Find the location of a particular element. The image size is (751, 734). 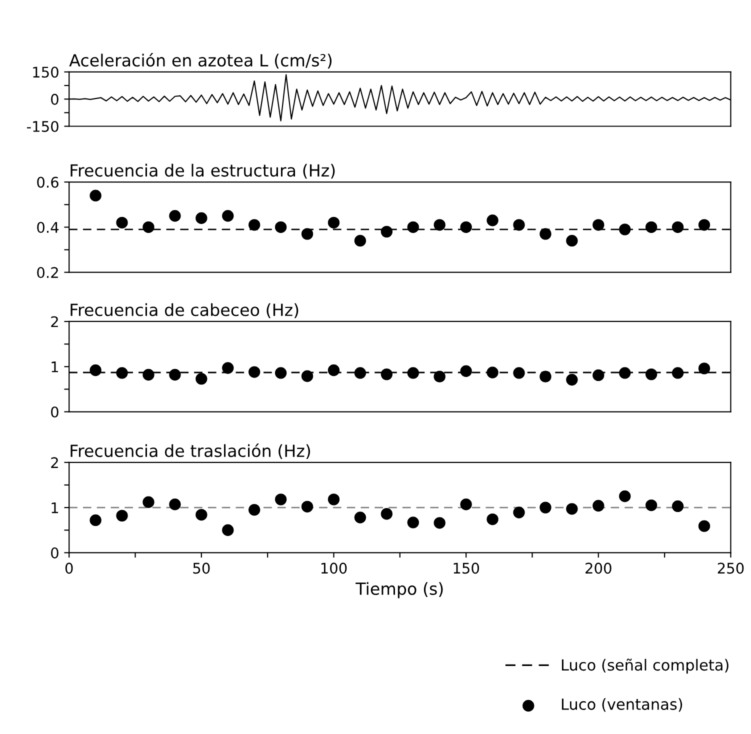

x-tick-label: 250 is located at coordinates (731, 568).